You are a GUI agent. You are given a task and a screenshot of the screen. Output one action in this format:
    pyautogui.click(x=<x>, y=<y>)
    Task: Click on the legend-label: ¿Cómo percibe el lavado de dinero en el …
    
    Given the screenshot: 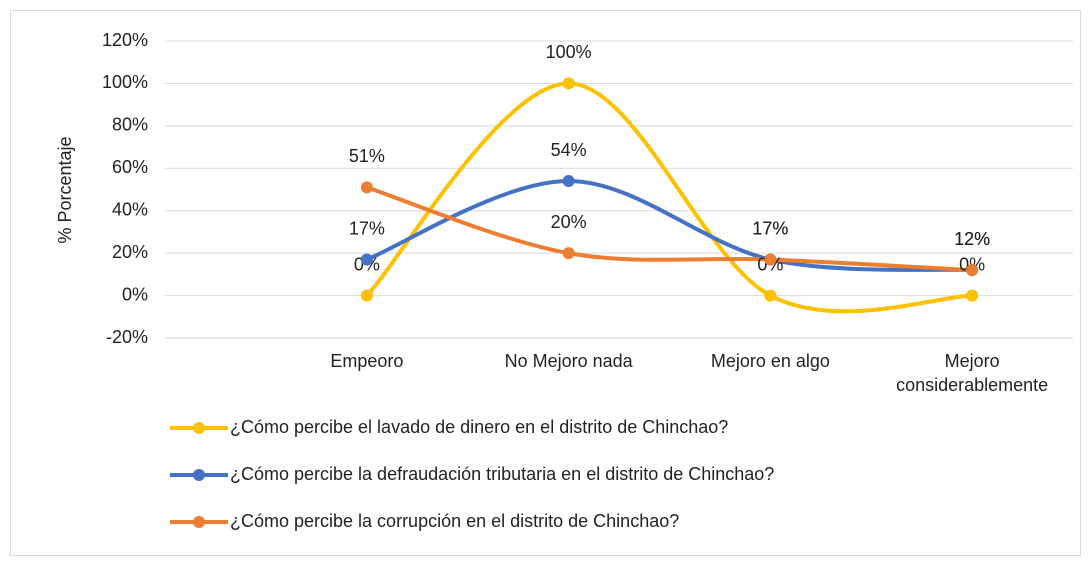 What is the action you would take?
    pyautogui.click(x=479, y=427)
    